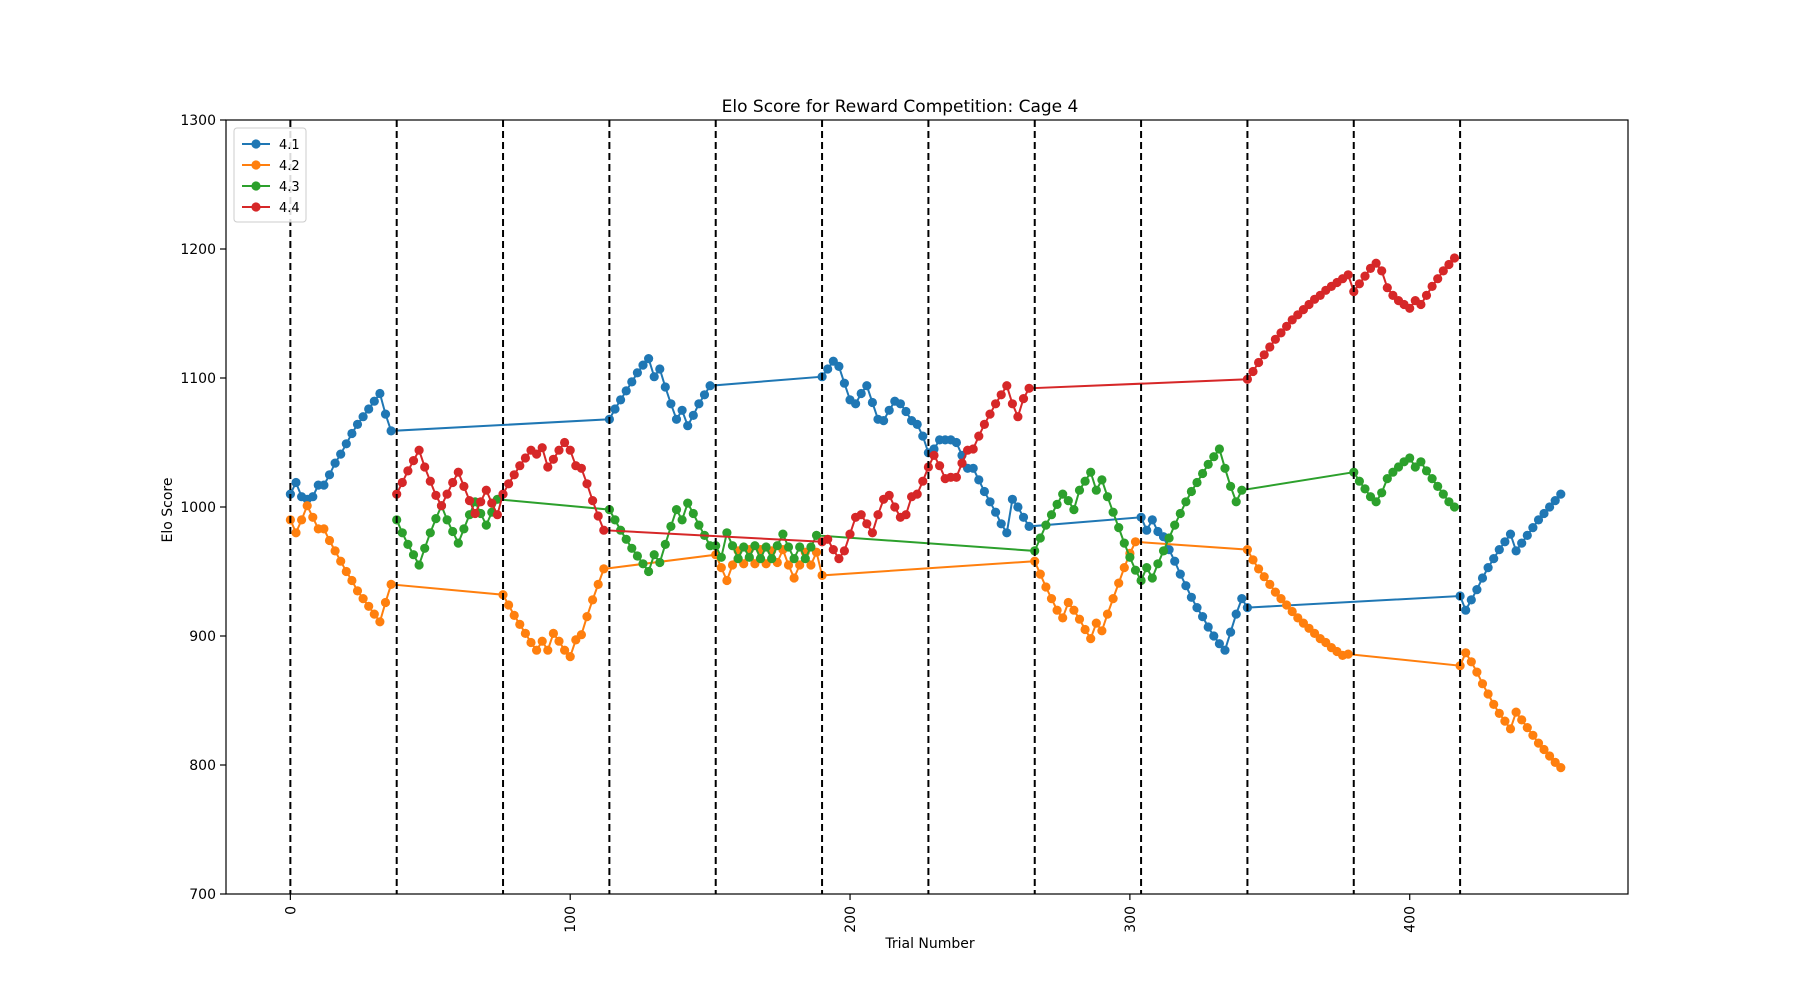  Describe the element at coordinates (271, 187) in the screenshot. I see `legend-item-4.3: 4.3` at that location.